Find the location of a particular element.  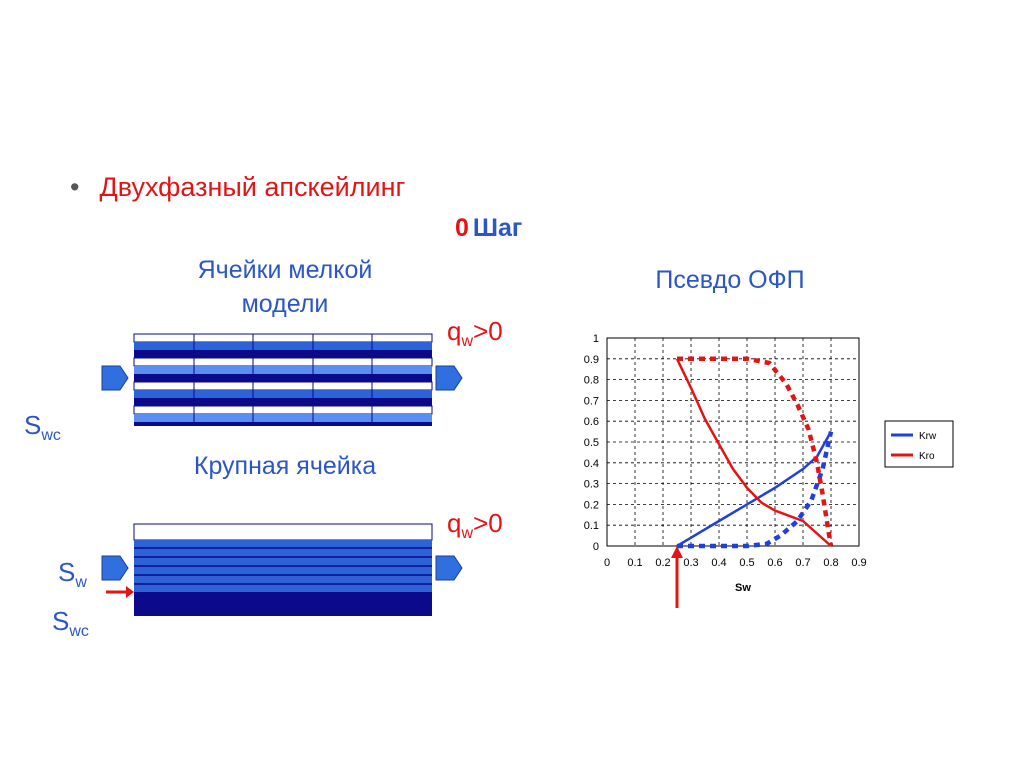

y-tick-label: 0.6 is located at coordinates (591, 422).